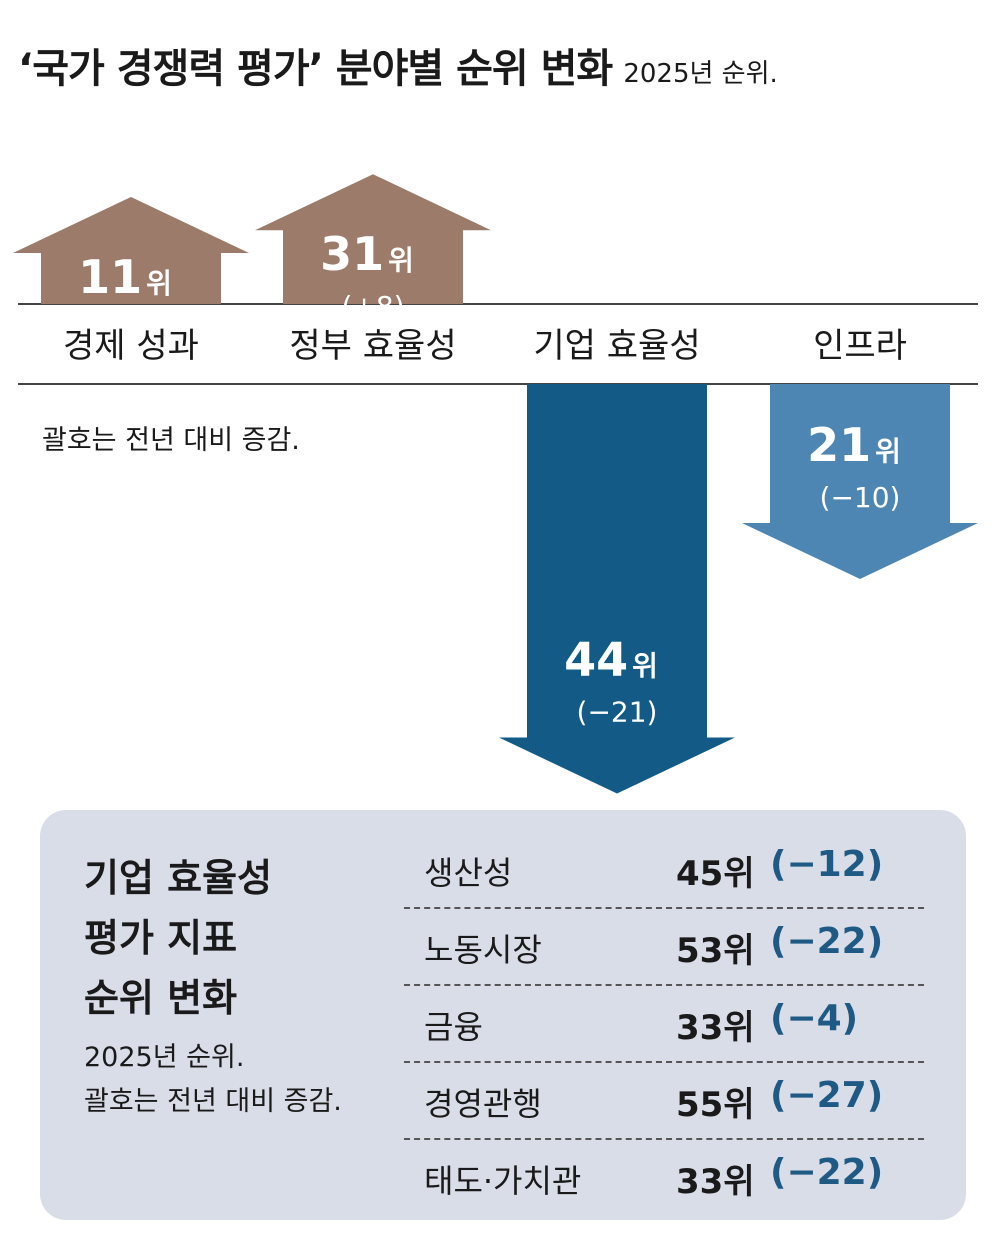 This screenshot has width=1000, height=1249. I want to click on indicator-row: 금융 33위 (−4), so click(664, 1024).